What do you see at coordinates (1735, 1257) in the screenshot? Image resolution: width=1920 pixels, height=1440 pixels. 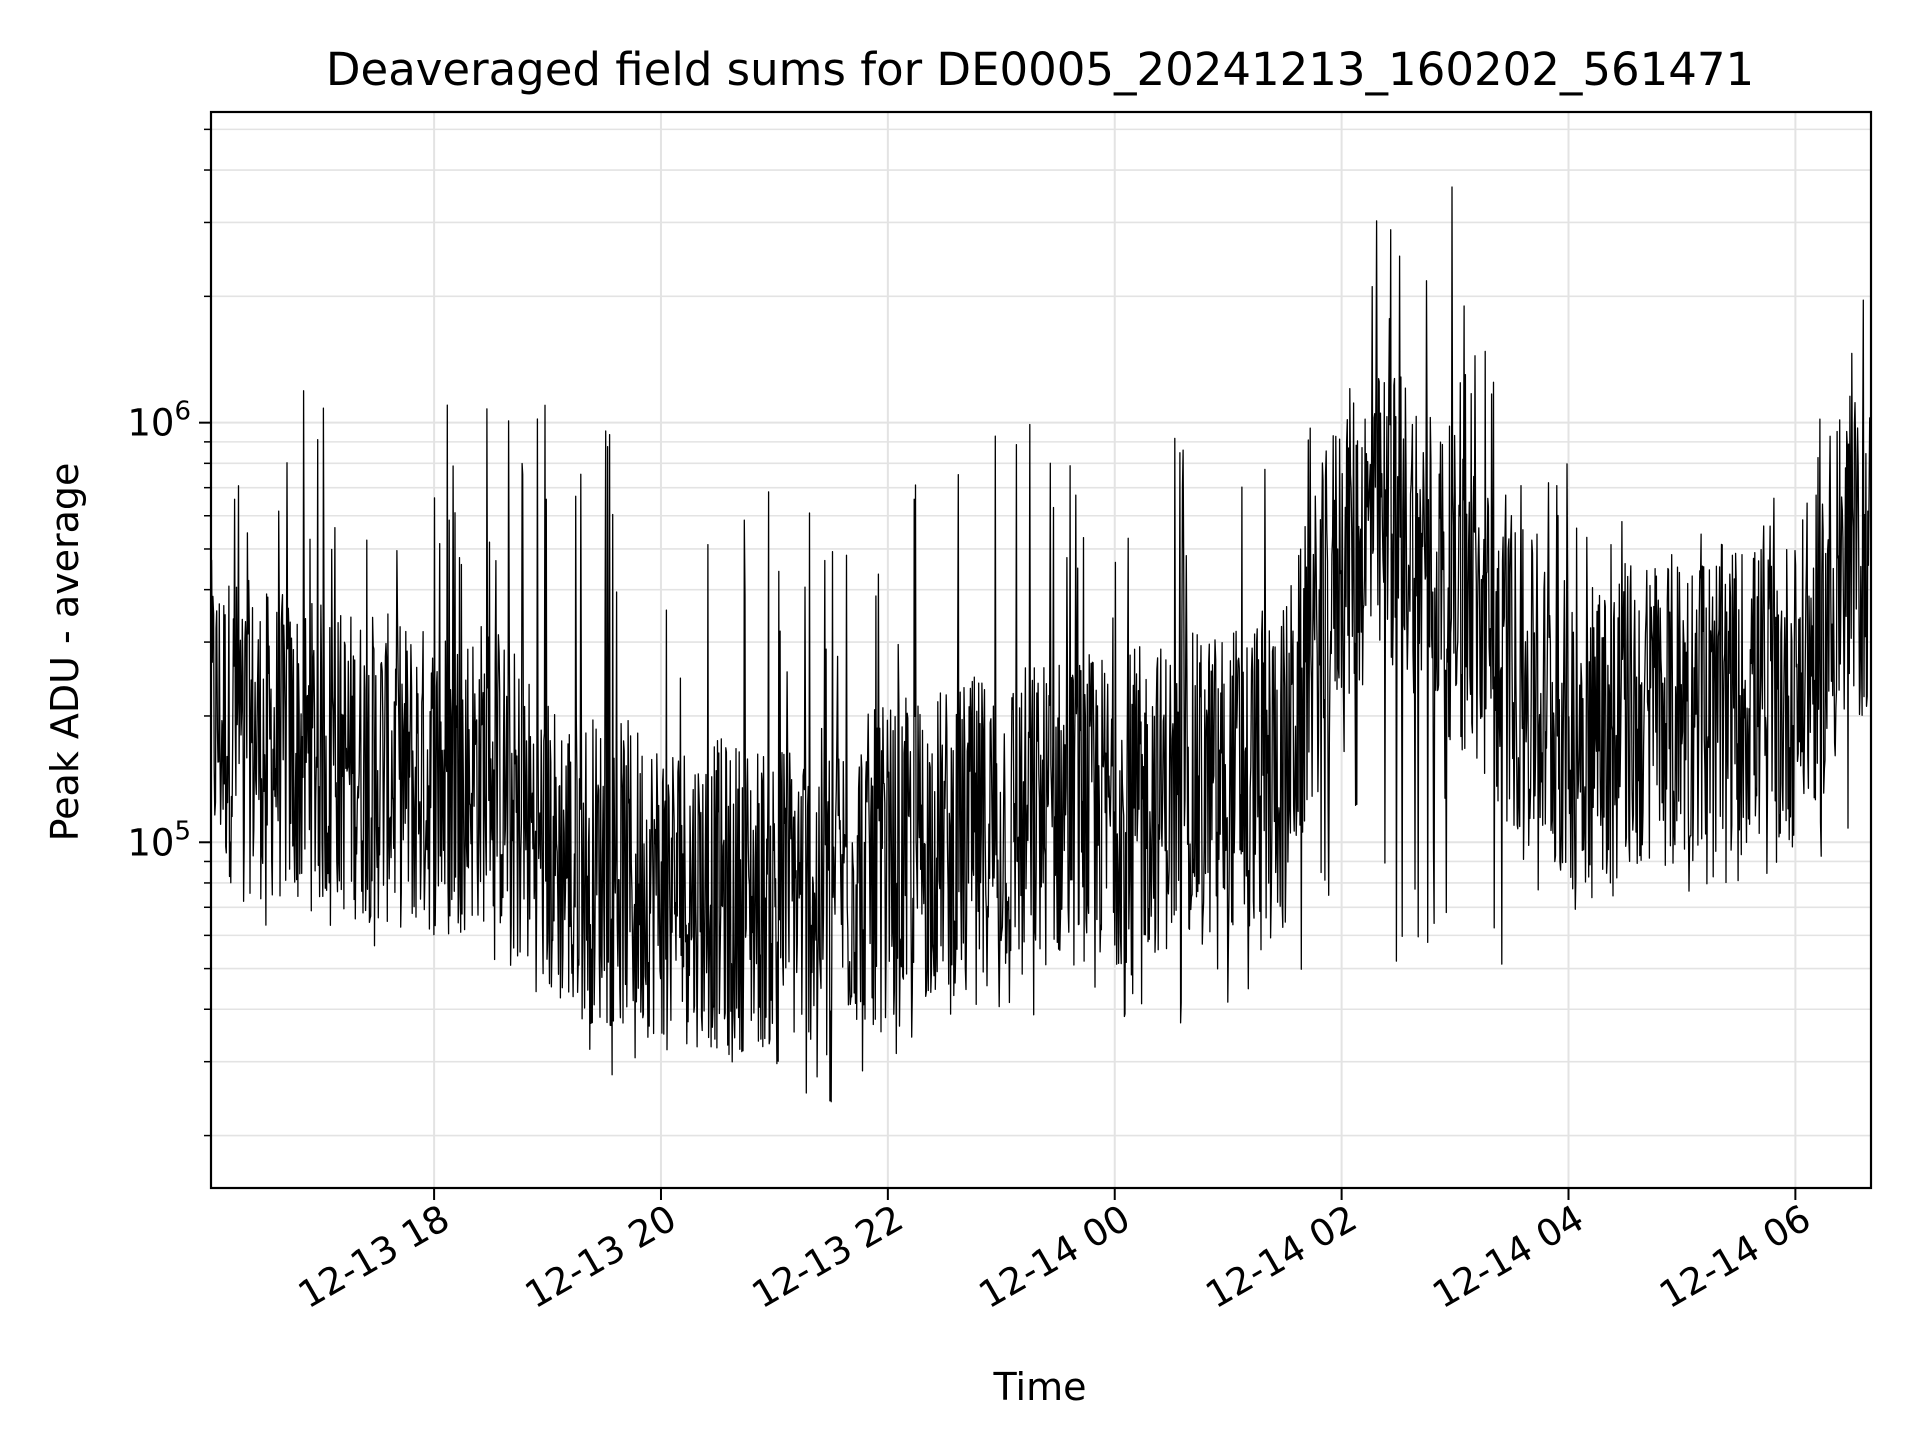 I see `x-tick-label: 12-14 06` at bounding box center [1735, 1257].